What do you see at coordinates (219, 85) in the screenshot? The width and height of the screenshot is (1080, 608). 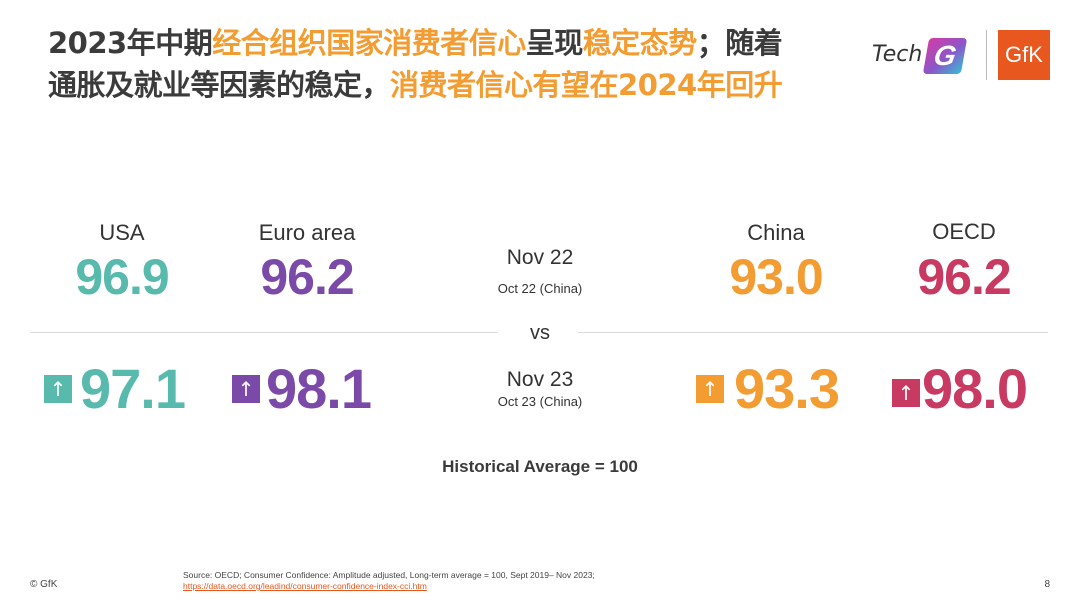 I see `title-segment: 通胀及就业等因素的稳定，` at bounding box center [219, 85].